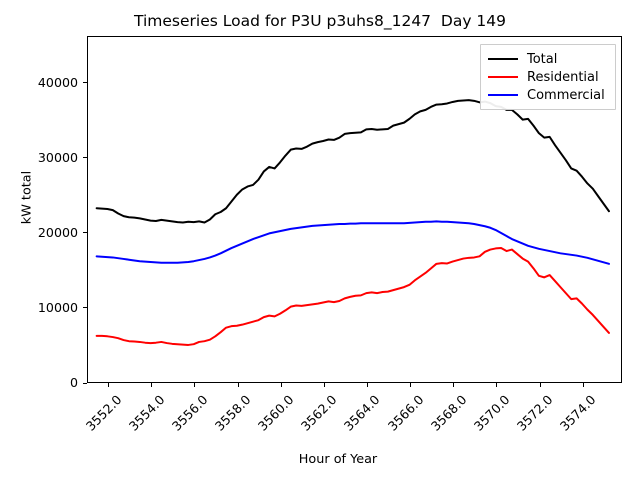 The height and width of the screenshot is (480, 640). I want to click on y-axis-label: kW total, so click(27, 197).